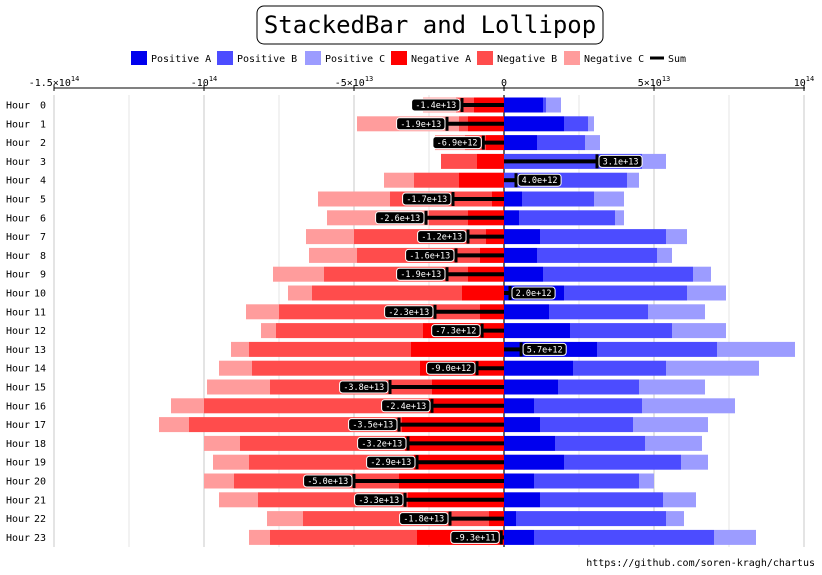  I want to click on sum-label: -9.3e+11, so click(475, 538).